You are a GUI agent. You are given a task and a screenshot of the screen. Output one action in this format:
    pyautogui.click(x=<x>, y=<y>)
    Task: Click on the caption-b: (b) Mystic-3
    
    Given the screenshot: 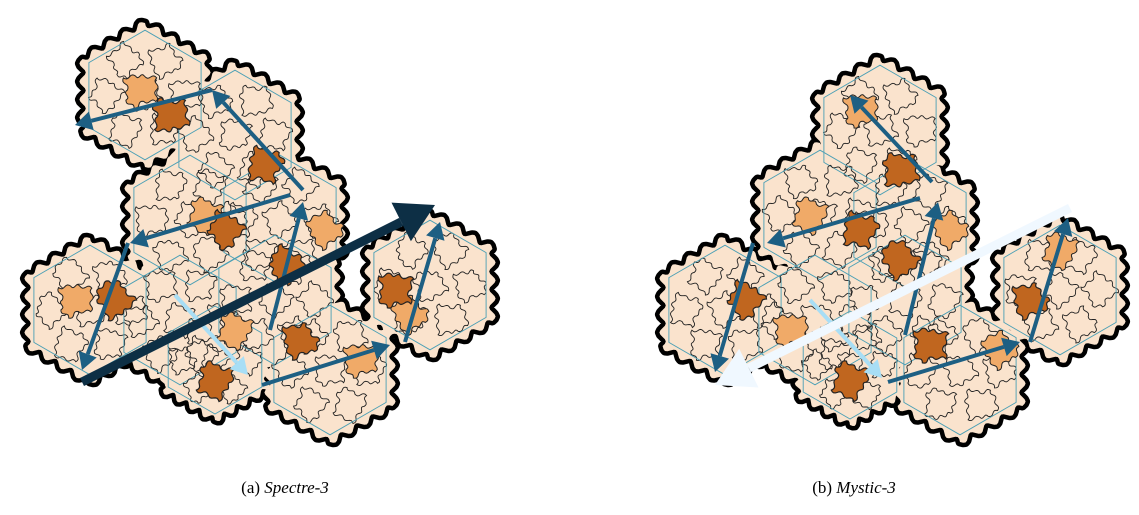 What is the action you would take?
    pyautogui.click(x=854, y=488)
    